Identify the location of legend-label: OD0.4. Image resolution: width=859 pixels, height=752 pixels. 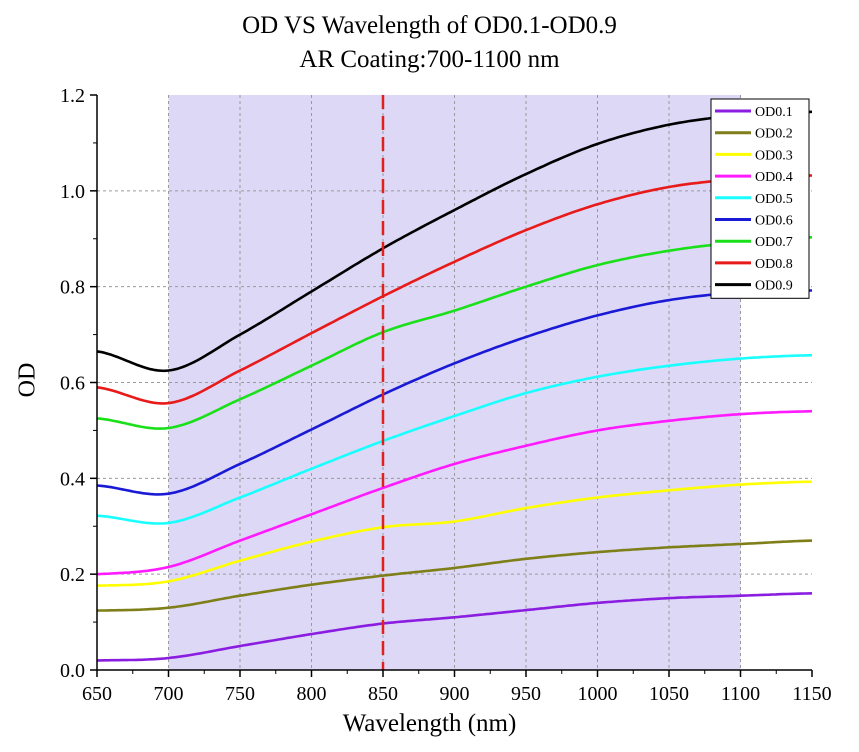
(774, 177).